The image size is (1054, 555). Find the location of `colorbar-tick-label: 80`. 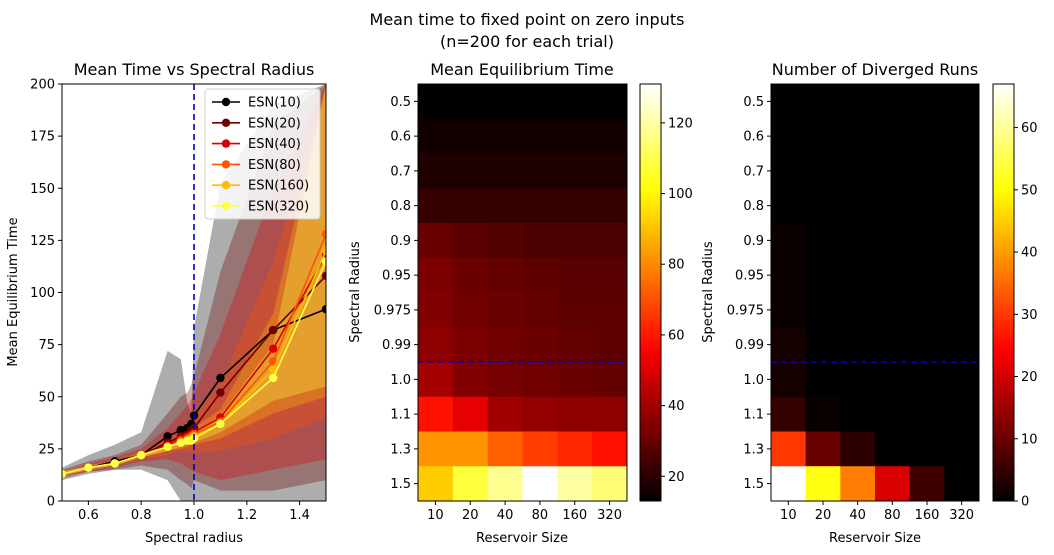

colorbar-tick-label: 80 is located at coordinates (676, 265).